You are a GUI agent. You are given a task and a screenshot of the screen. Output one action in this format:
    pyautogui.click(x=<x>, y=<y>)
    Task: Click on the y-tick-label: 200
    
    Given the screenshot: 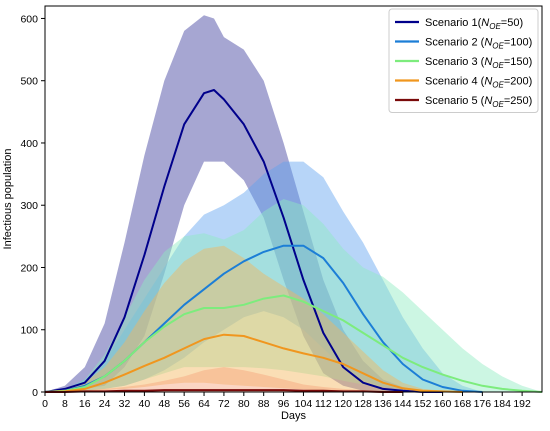 What is the action you would take?
    pyautogui.click(x=29, y=268)
    